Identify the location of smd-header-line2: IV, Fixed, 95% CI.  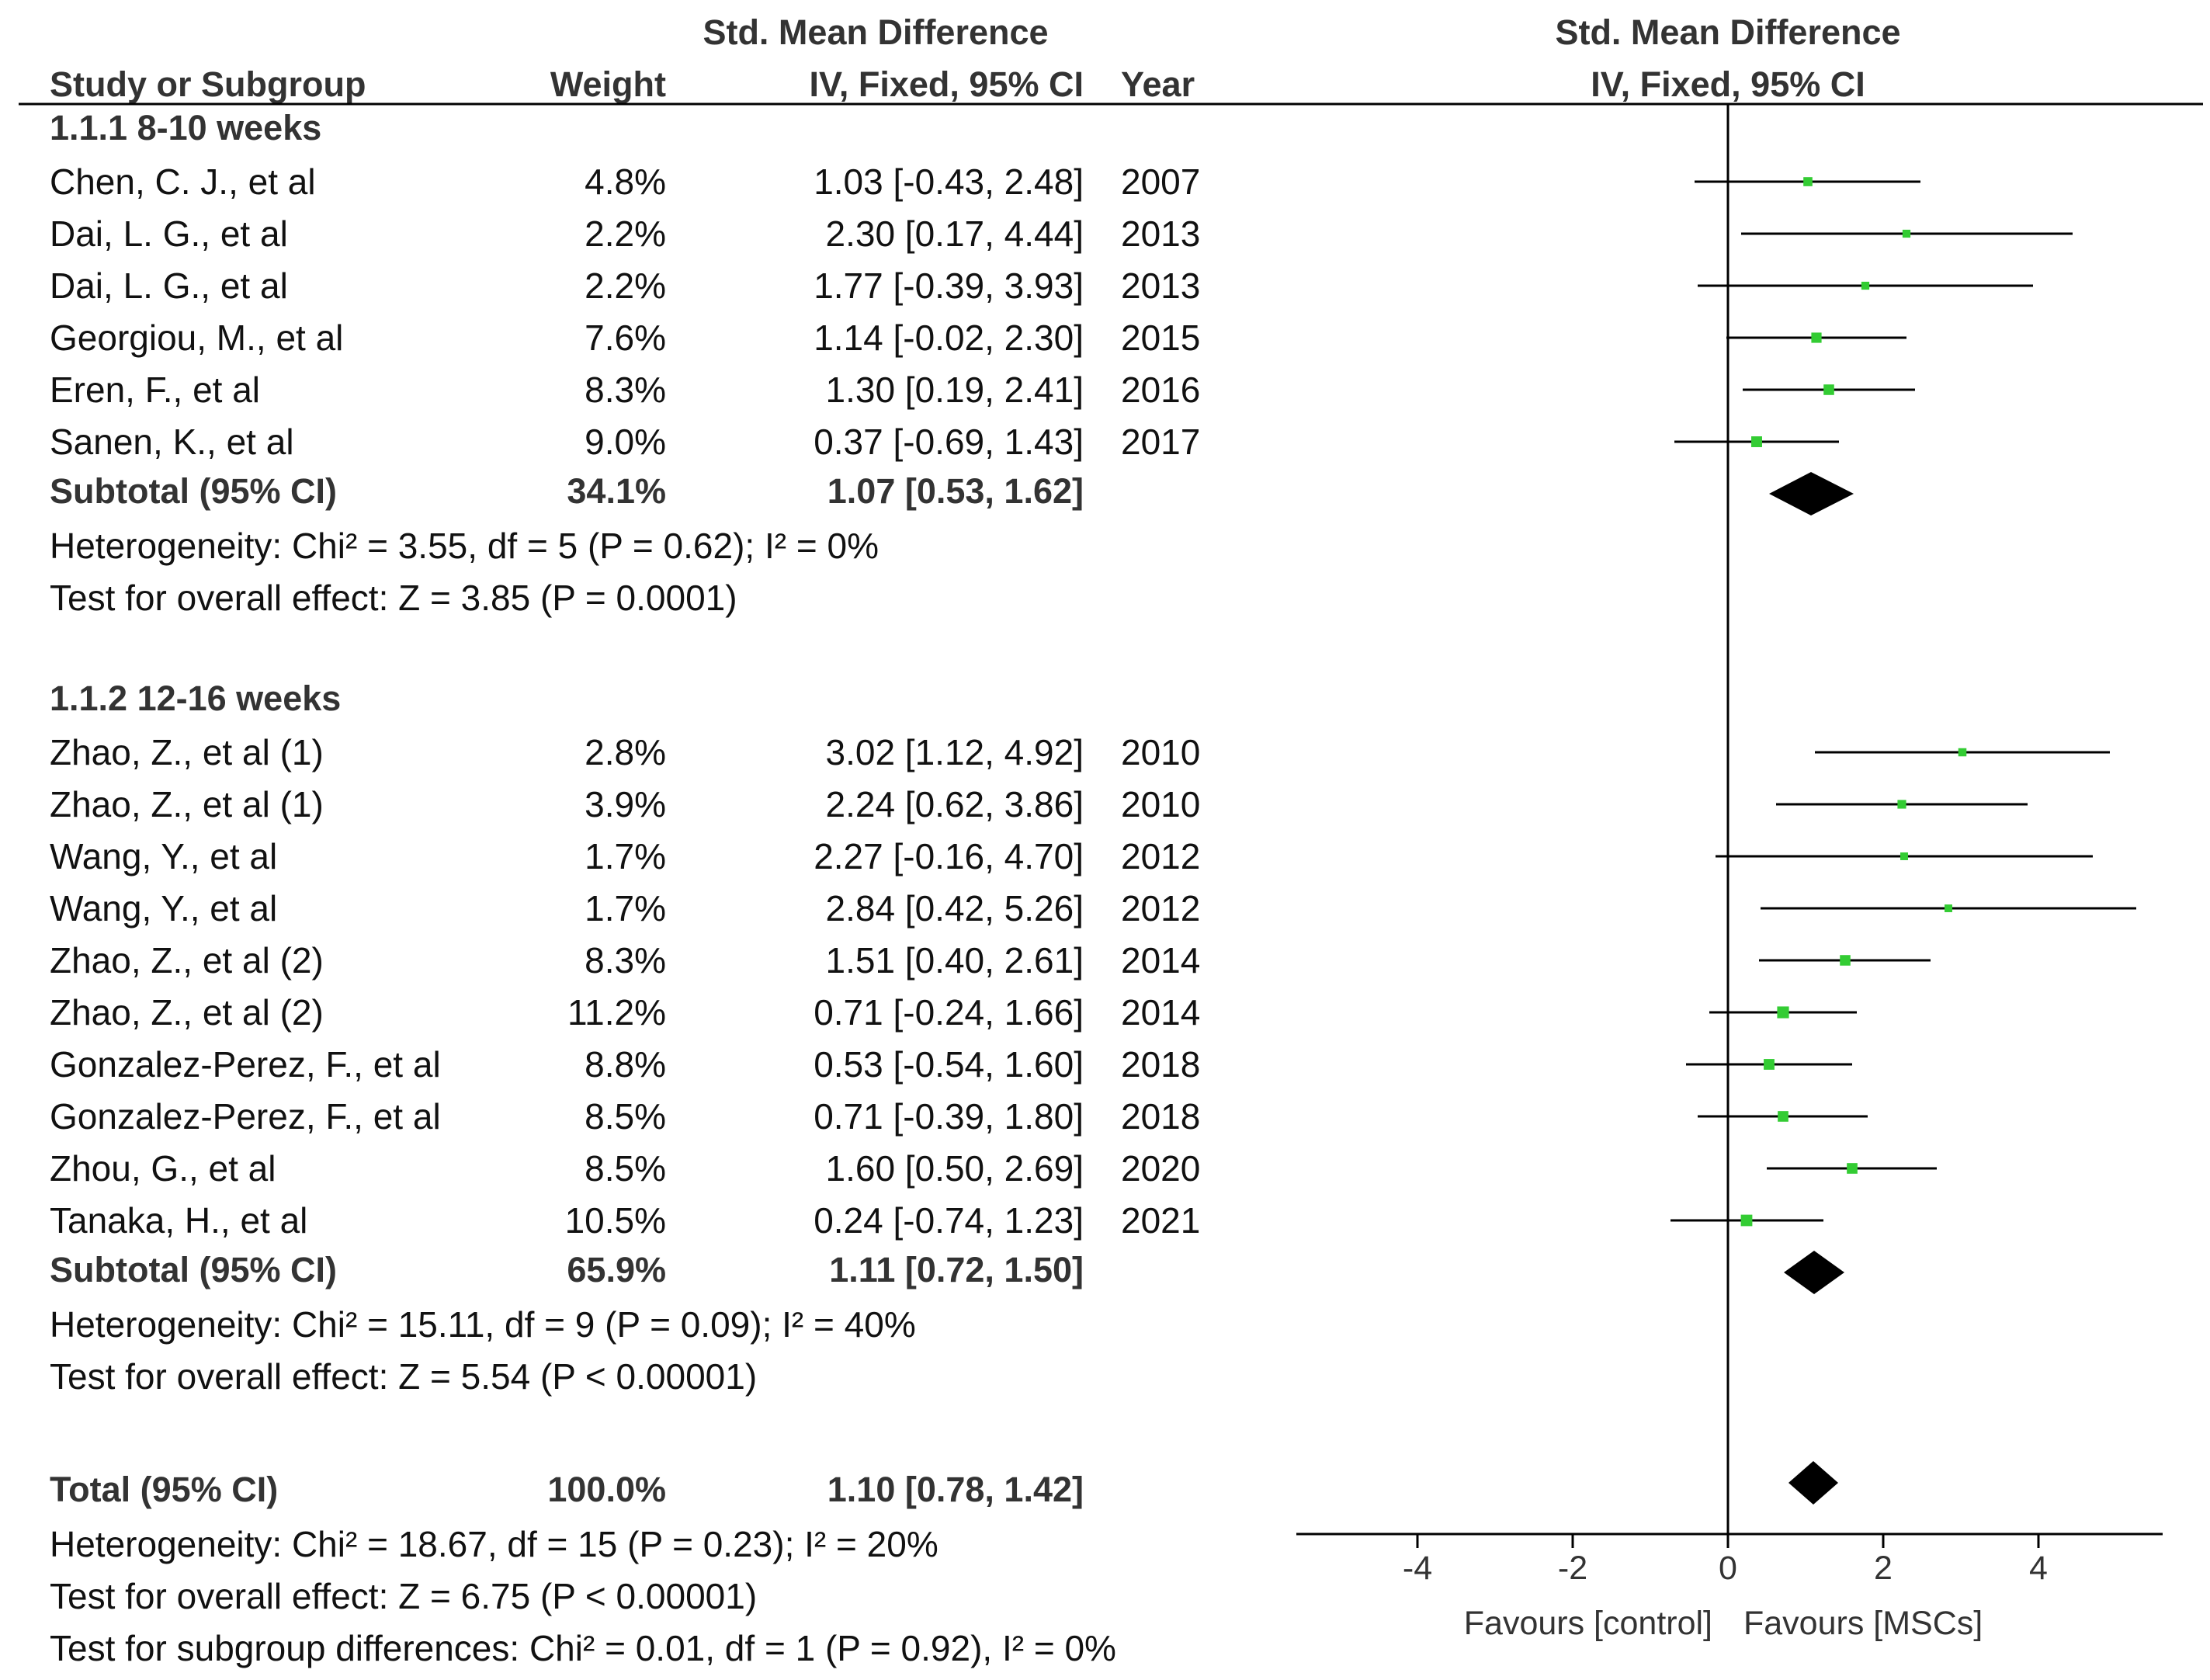
(947, 84).